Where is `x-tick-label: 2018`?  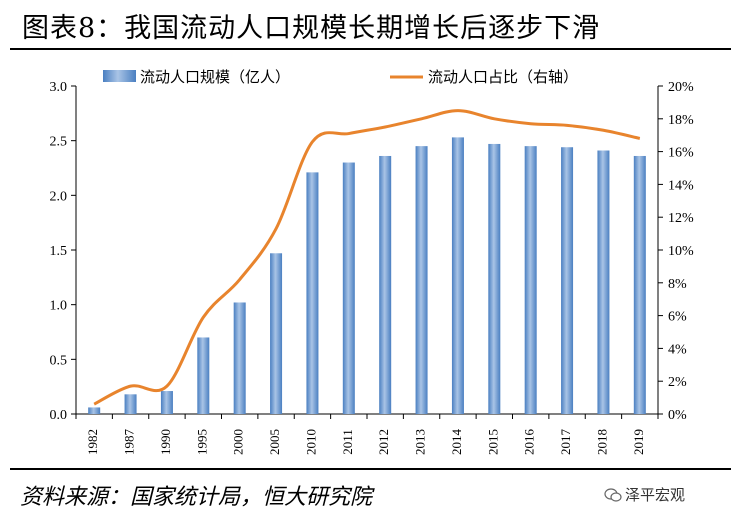
x-tick-label: 2018 is located at coordinates (601, 442).